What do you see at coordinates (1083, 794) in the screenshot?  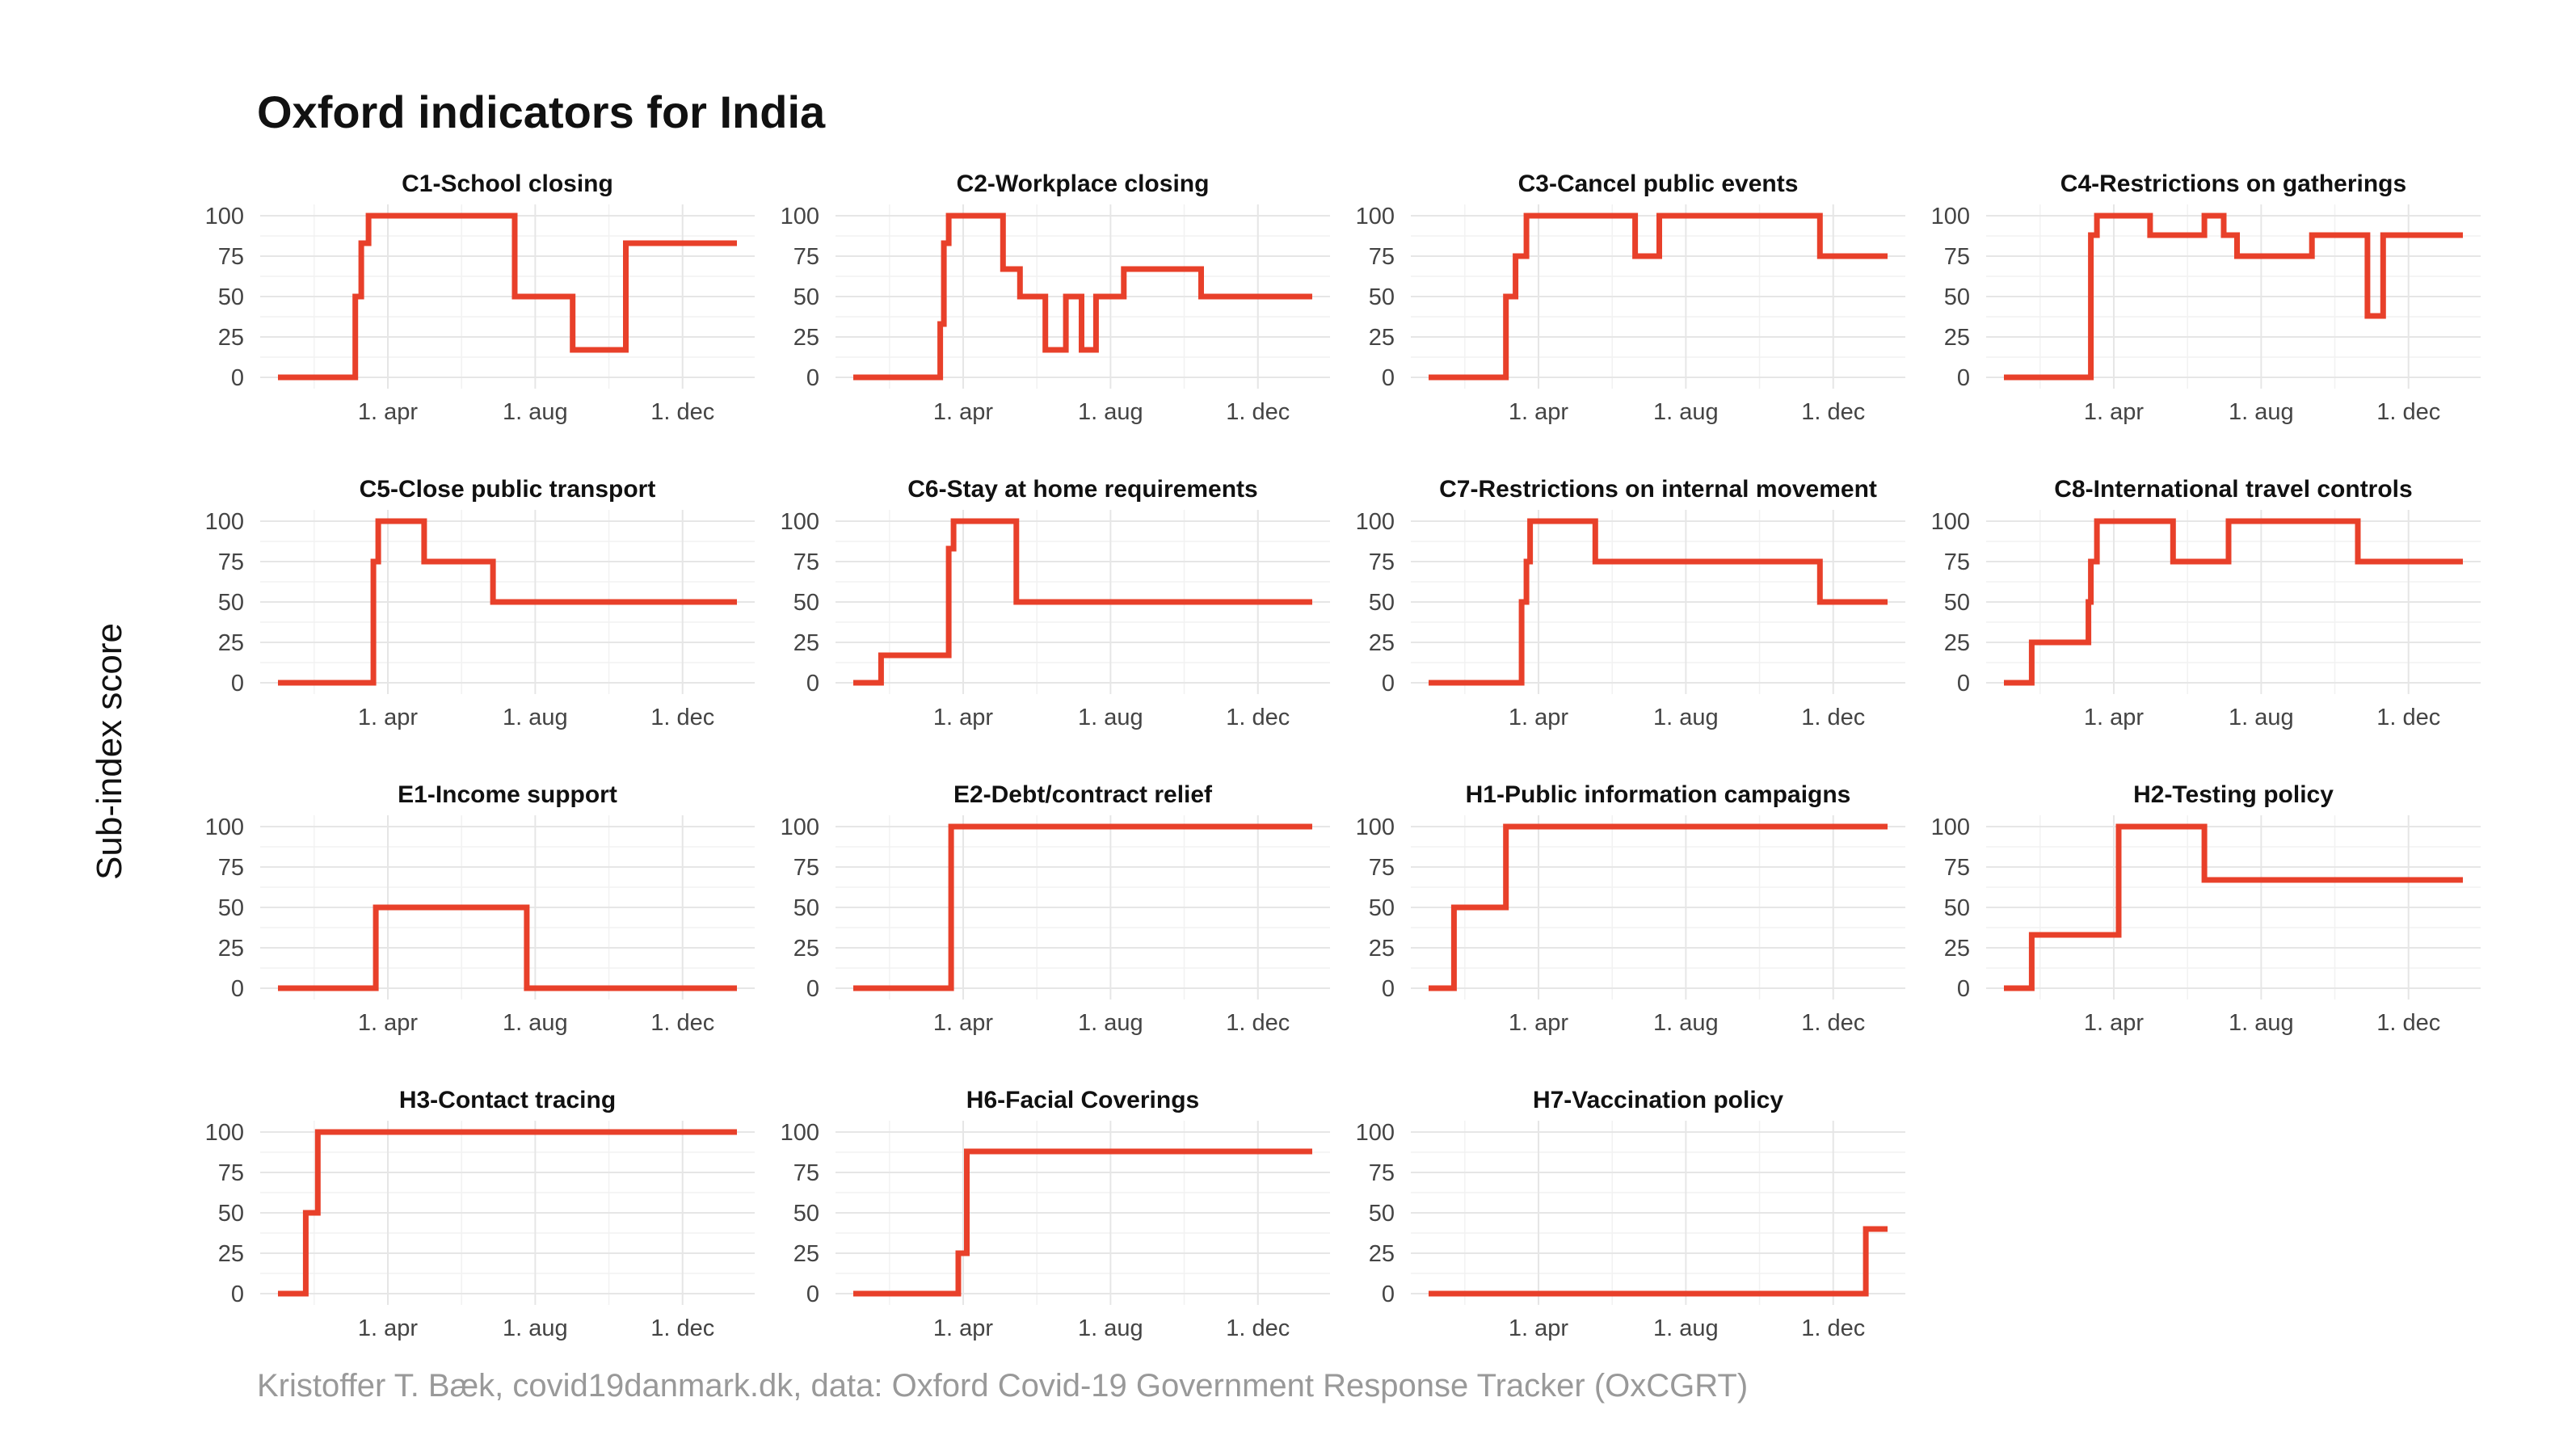 I see `panel-title: E2-Debt/contract relief` at bounding box center [1083, 794].